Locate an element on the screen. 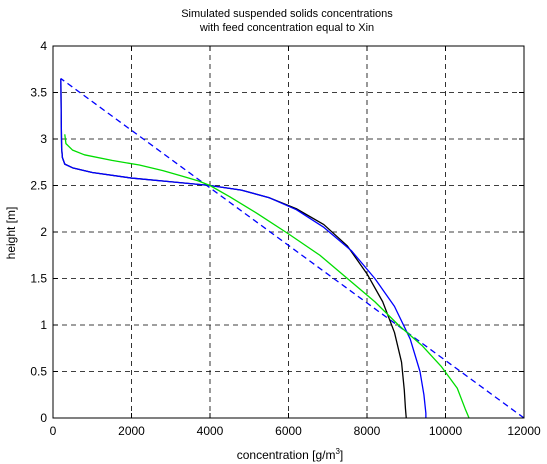  title-line-2: with feed concentration equal to Xin is located at coordinates (286, 28).